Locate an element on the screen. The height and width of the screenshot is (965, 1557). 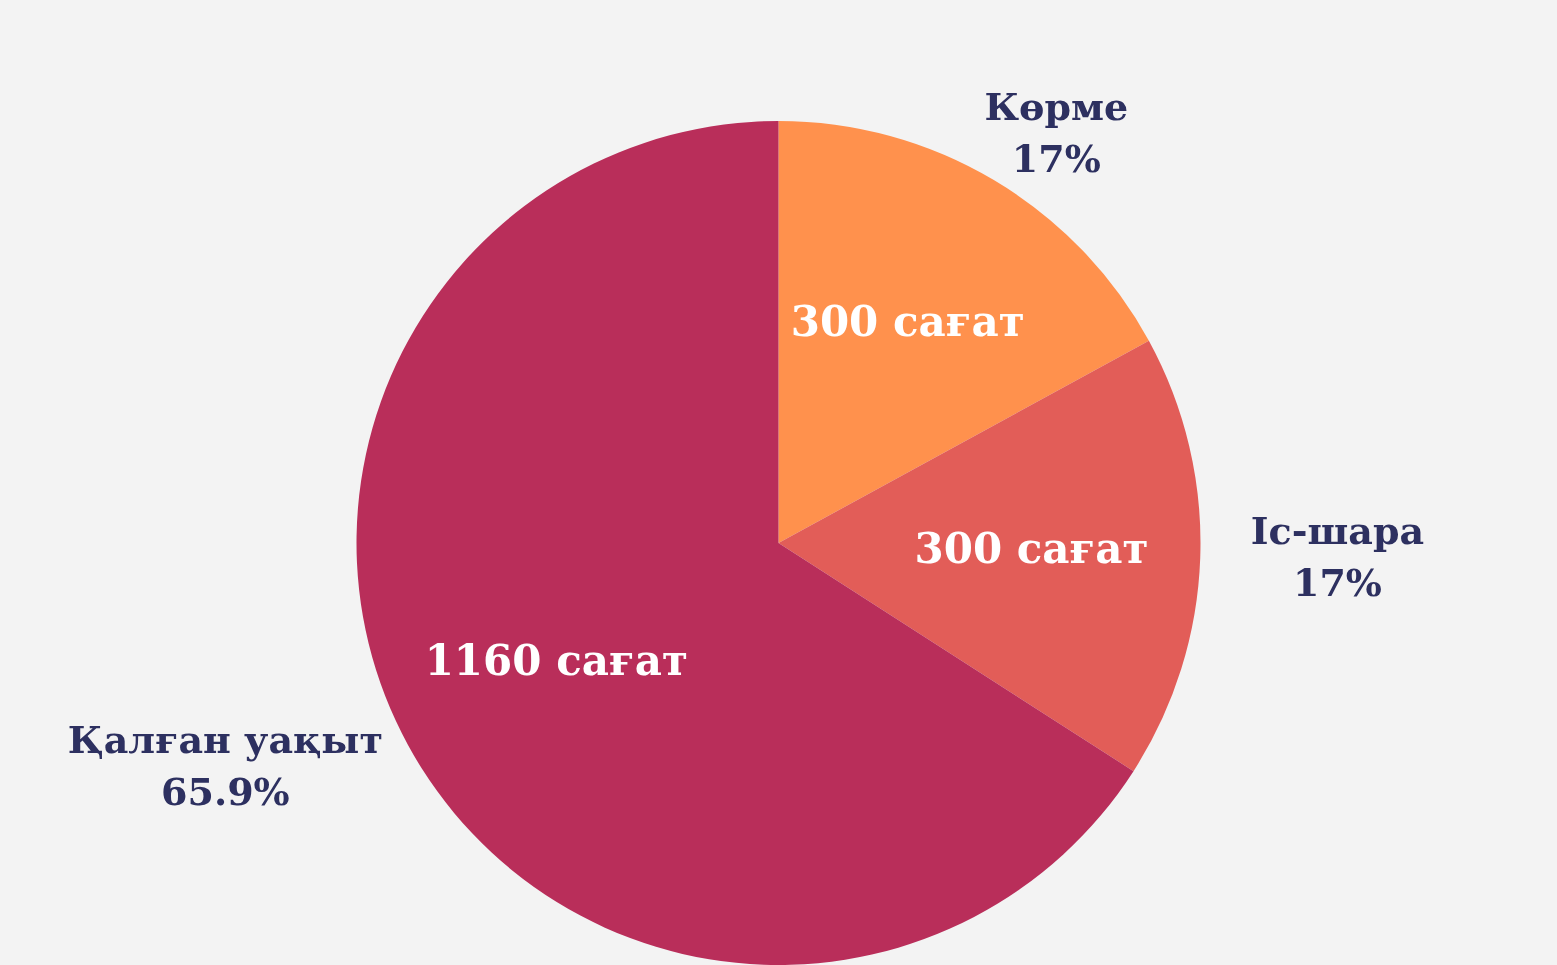
slice-label: Іс-шара is located at coordinates (1337, 530).